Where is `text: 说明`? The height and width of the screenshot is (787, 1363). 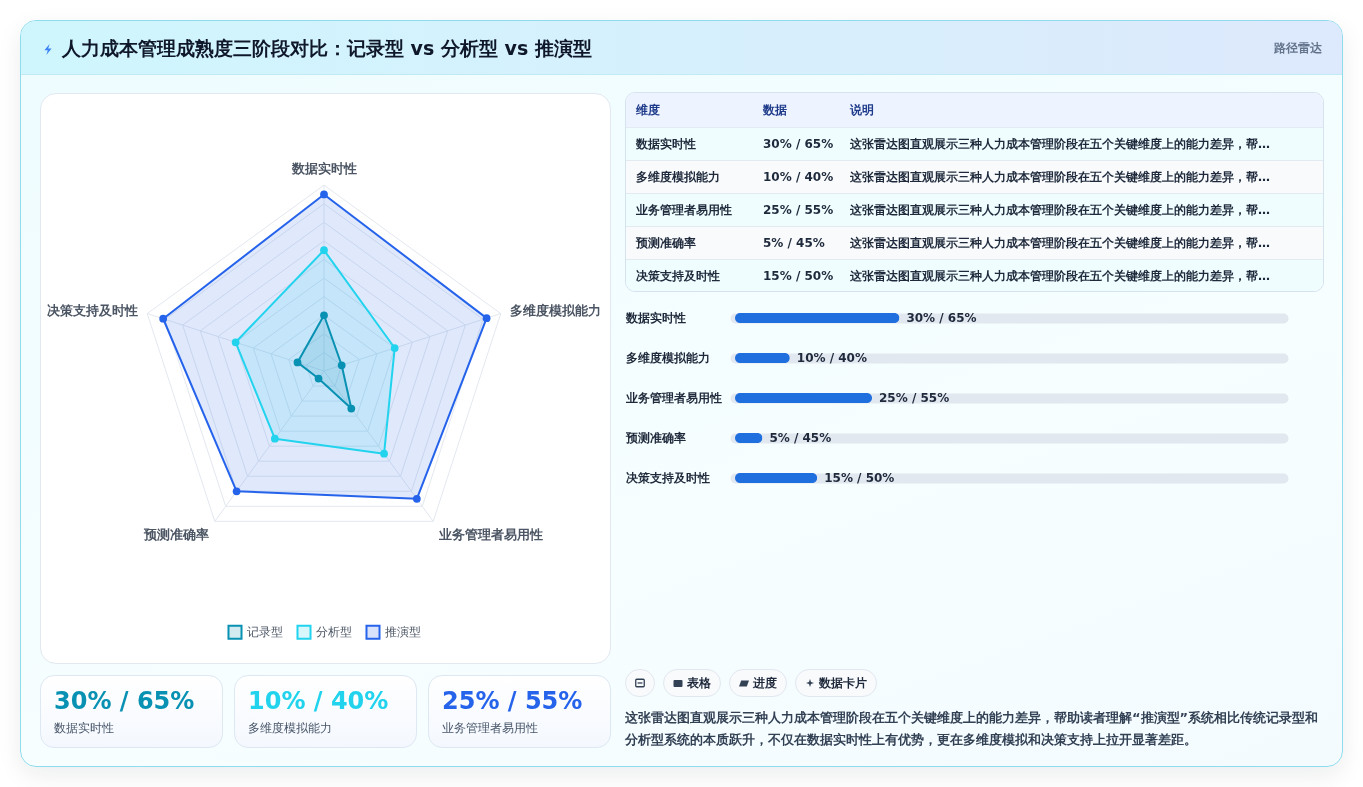
text: 说明 is located at coordinates (862, 110).